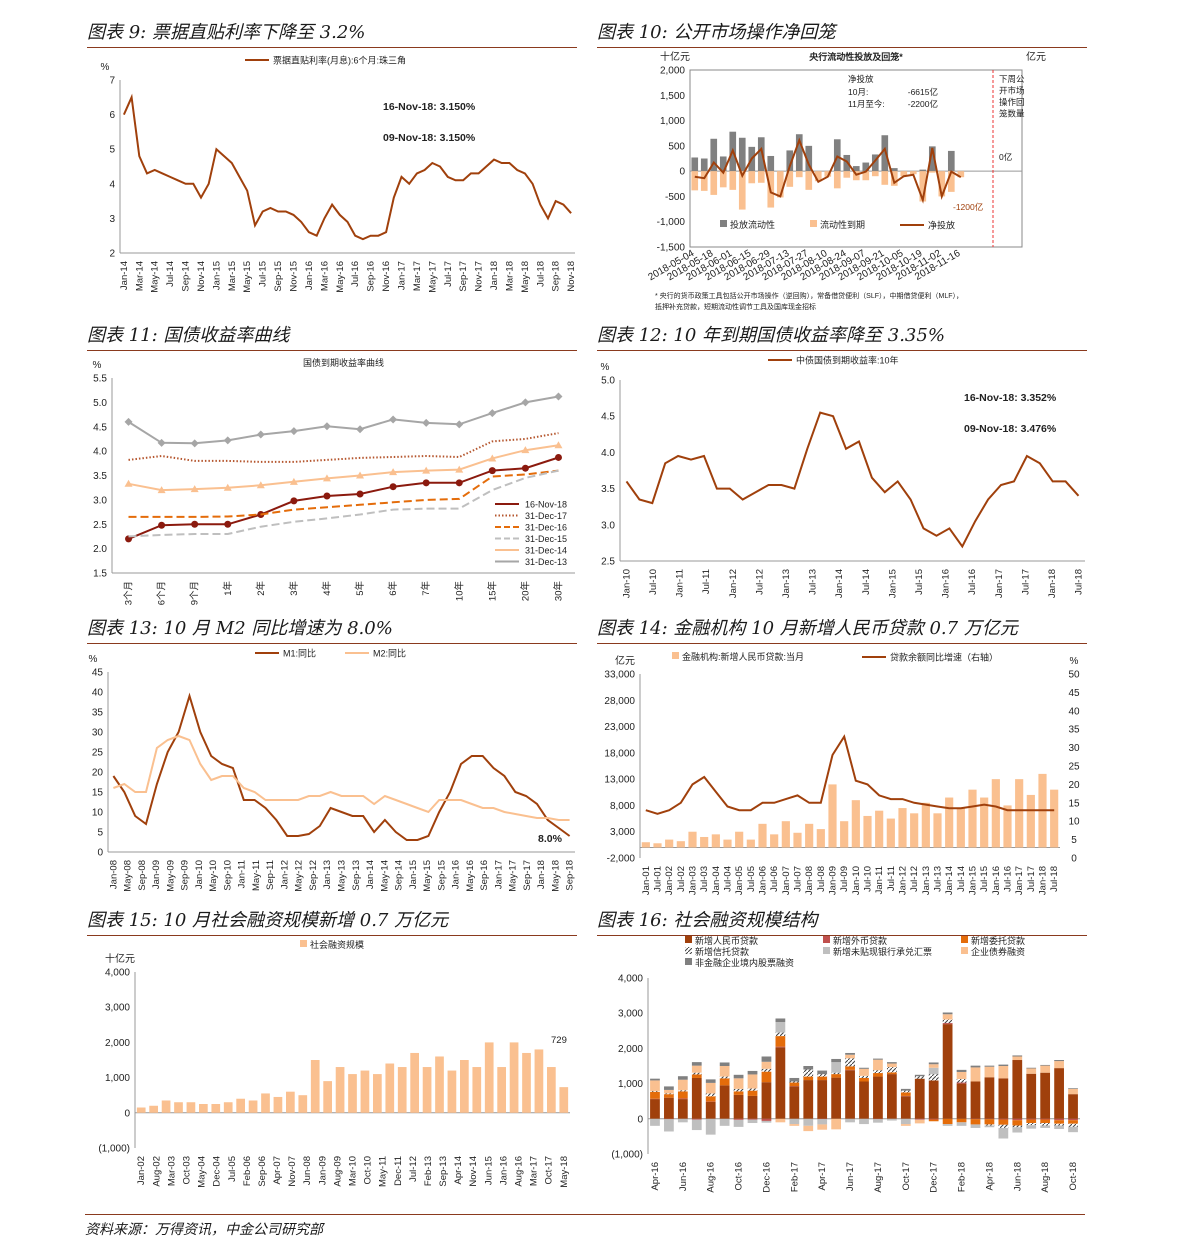  I want to click on y-tick-label: 3,000, so click(622, 832).